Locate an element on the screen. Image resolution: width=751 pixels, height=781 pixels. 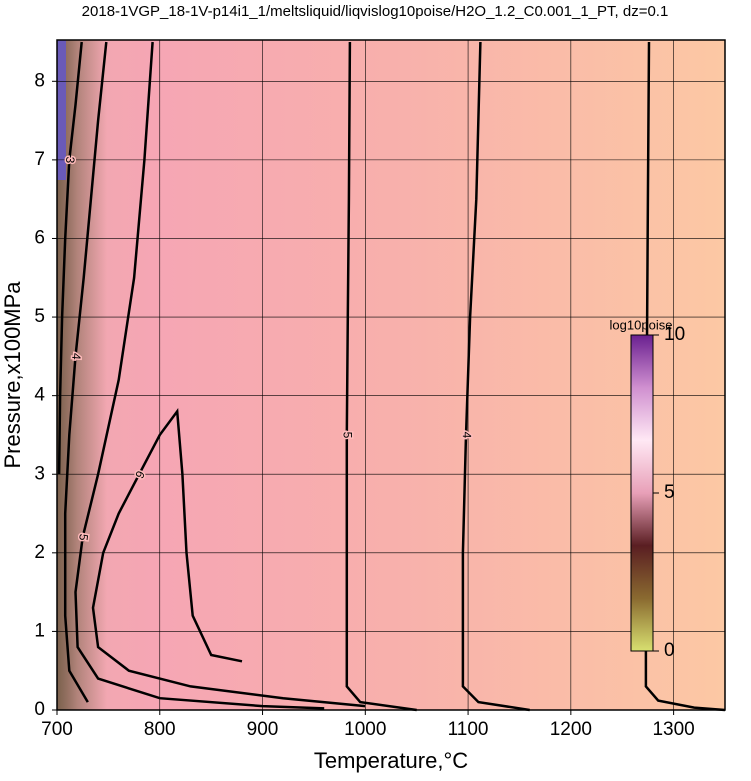
y-tick-label: 6 is located at coordinates (39, 237).